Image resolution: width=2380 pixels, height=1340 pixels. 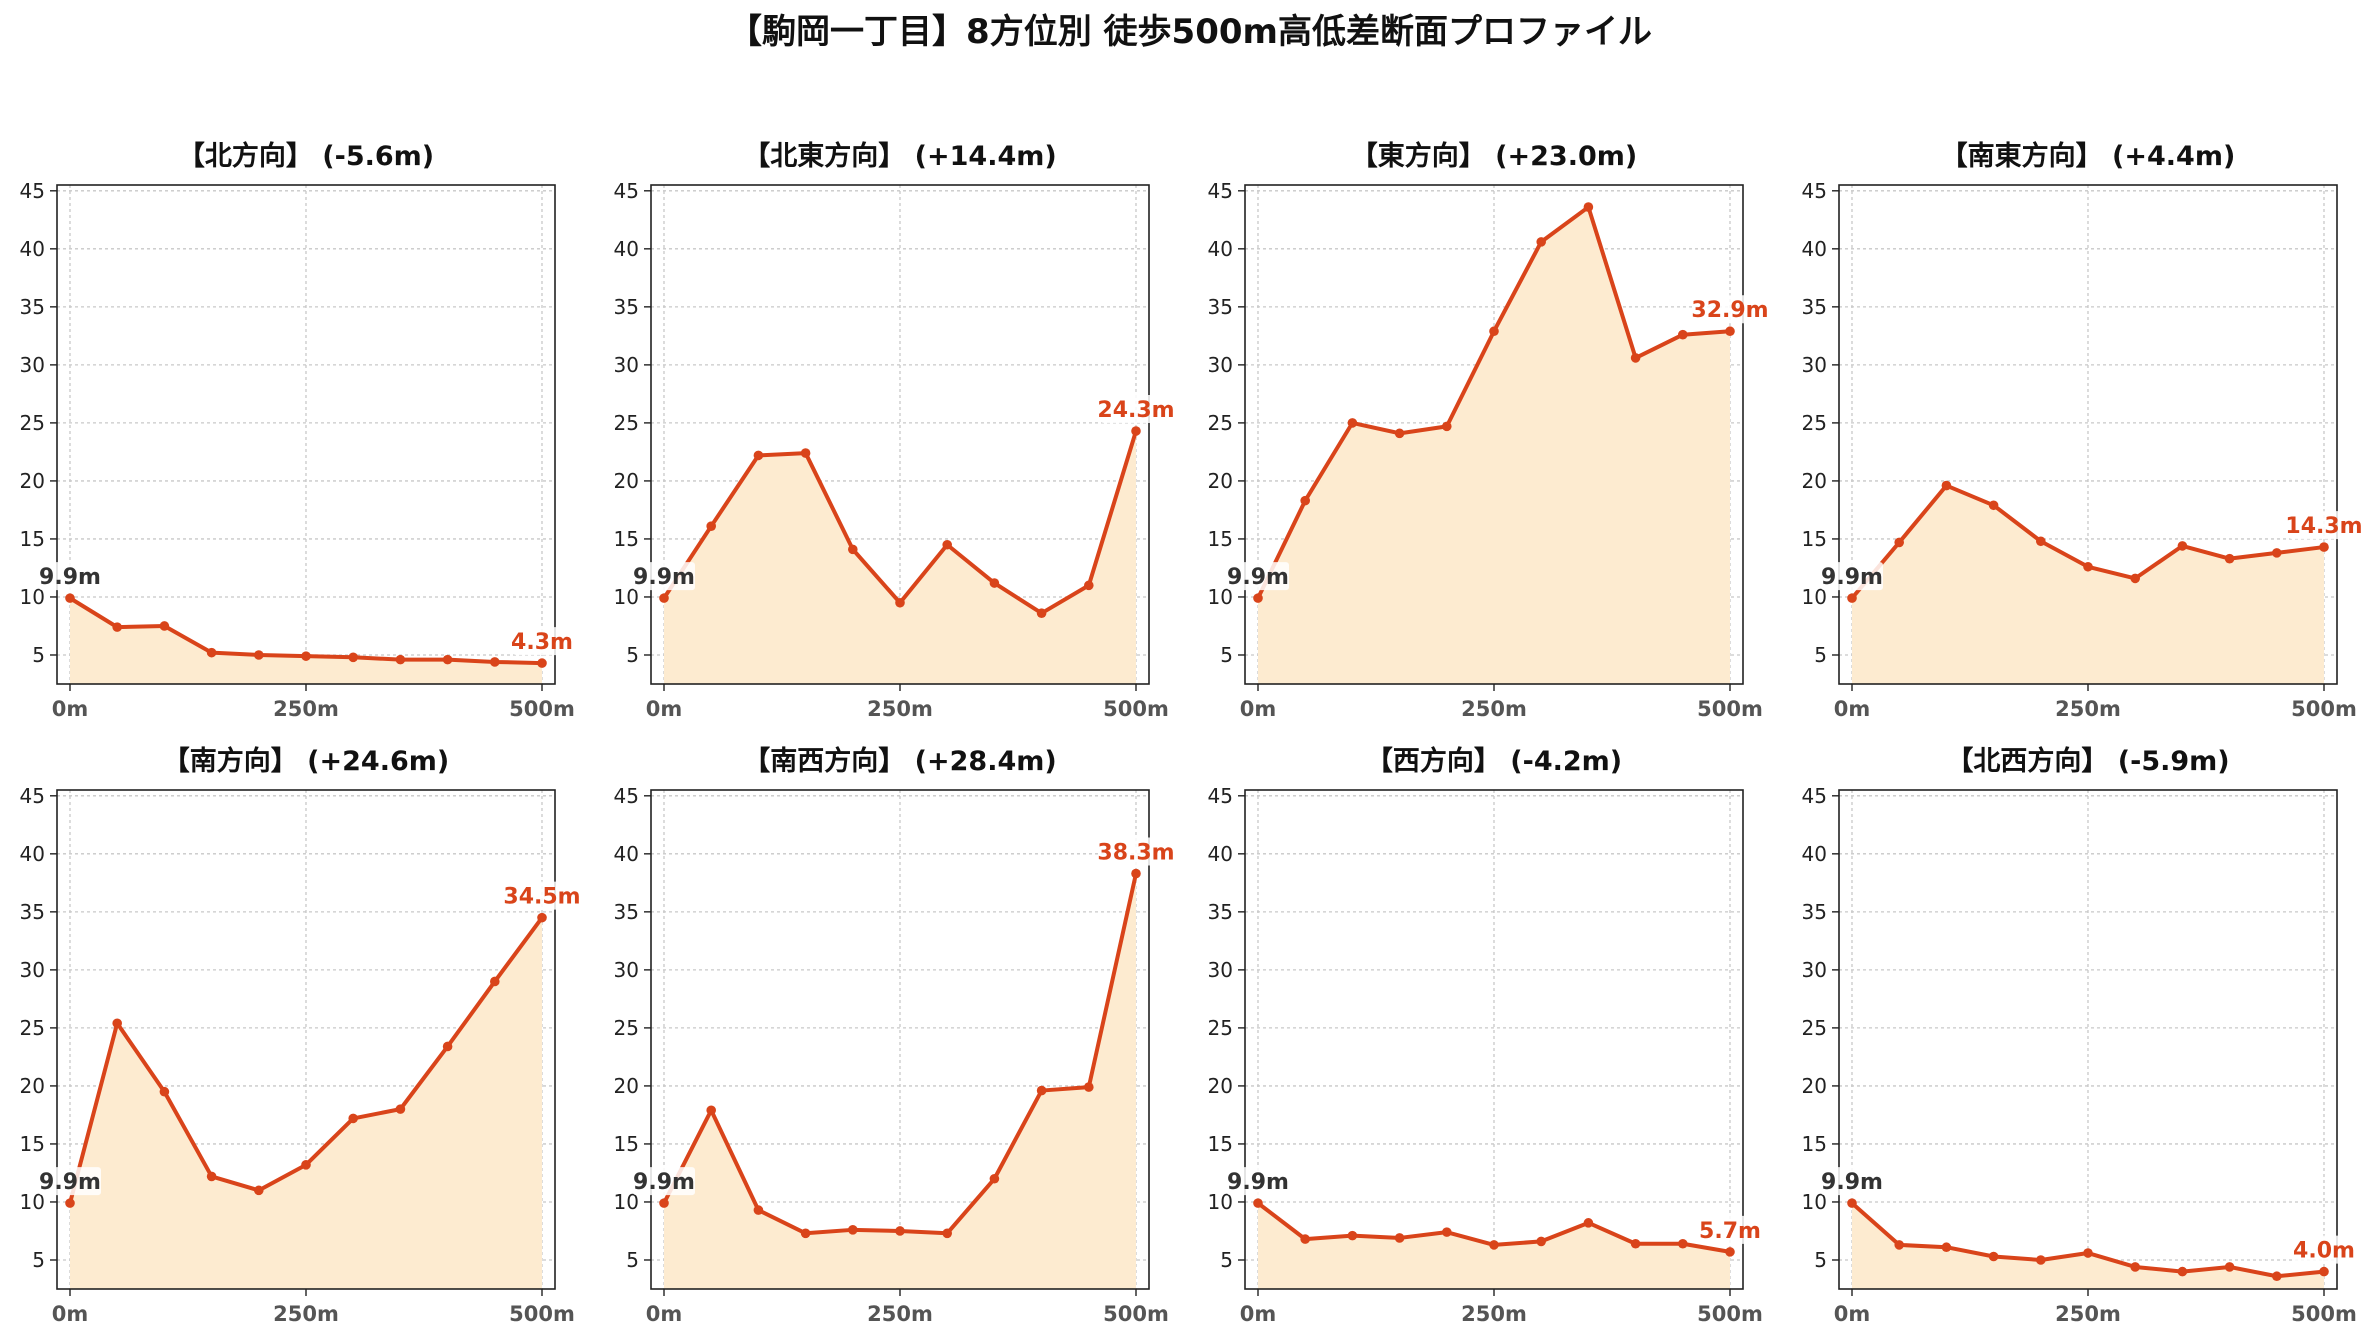 I want to click on panel-title: 【東方向】 (+23.0m), so click(x=1494, y=156).